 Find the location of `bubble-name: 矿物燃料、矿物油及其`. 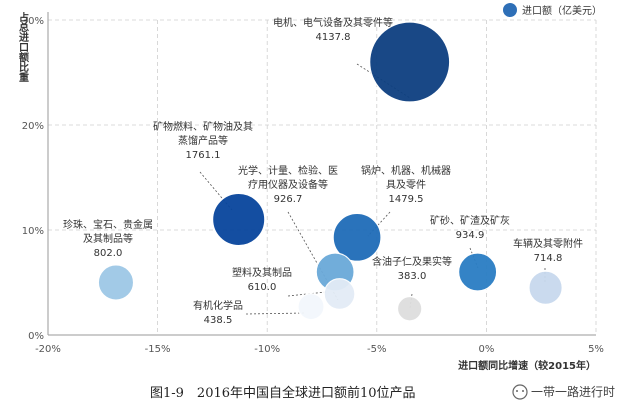

bubble-name: 矿物燃料、矿物油及其 is located at coordinates (203, 126).